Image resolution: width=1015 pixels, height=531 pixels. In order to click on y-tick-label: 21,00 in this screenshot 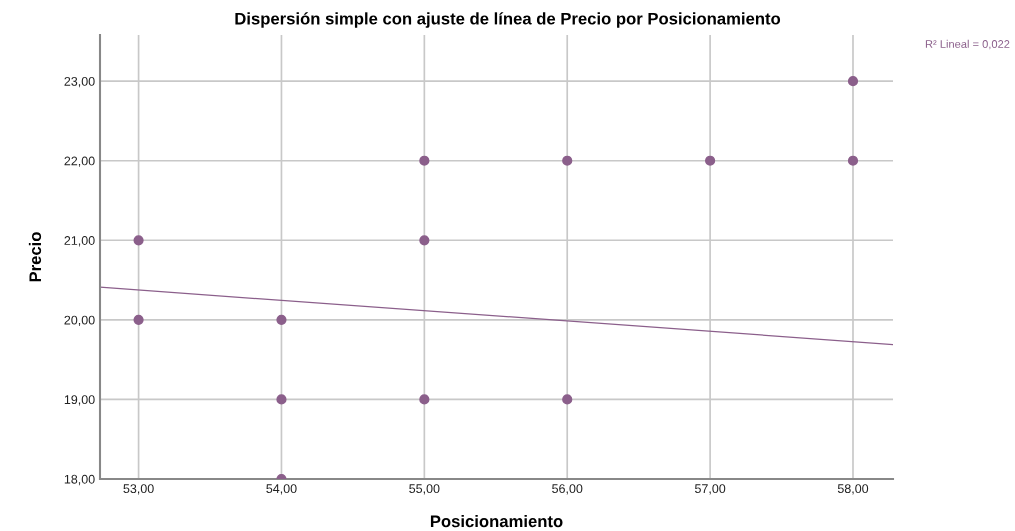, I will do `click(79, 241)`.